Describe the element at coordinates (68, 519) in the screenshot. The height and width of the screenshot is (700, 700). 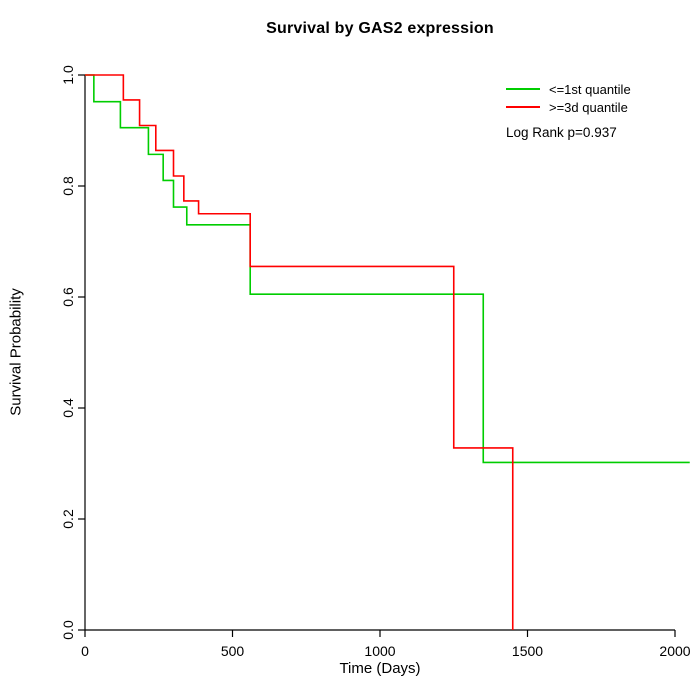
I see `y-tick-label: 0.2` at that location.